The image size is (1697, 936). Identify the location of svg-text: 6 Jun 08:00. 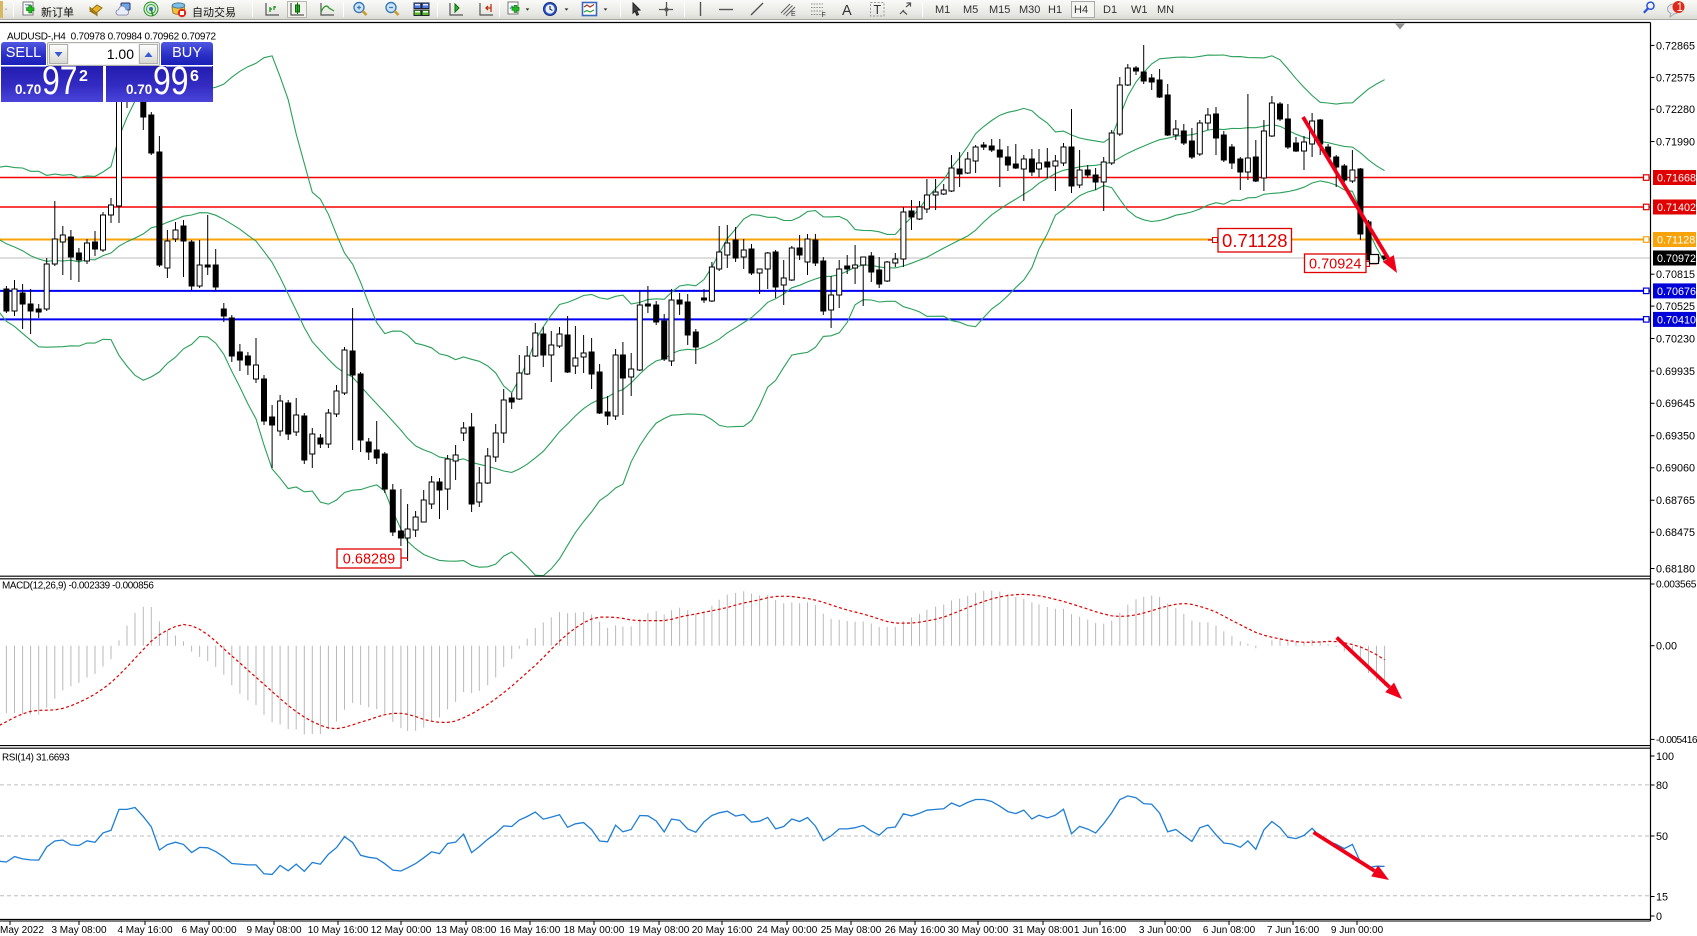
(1229, 930).